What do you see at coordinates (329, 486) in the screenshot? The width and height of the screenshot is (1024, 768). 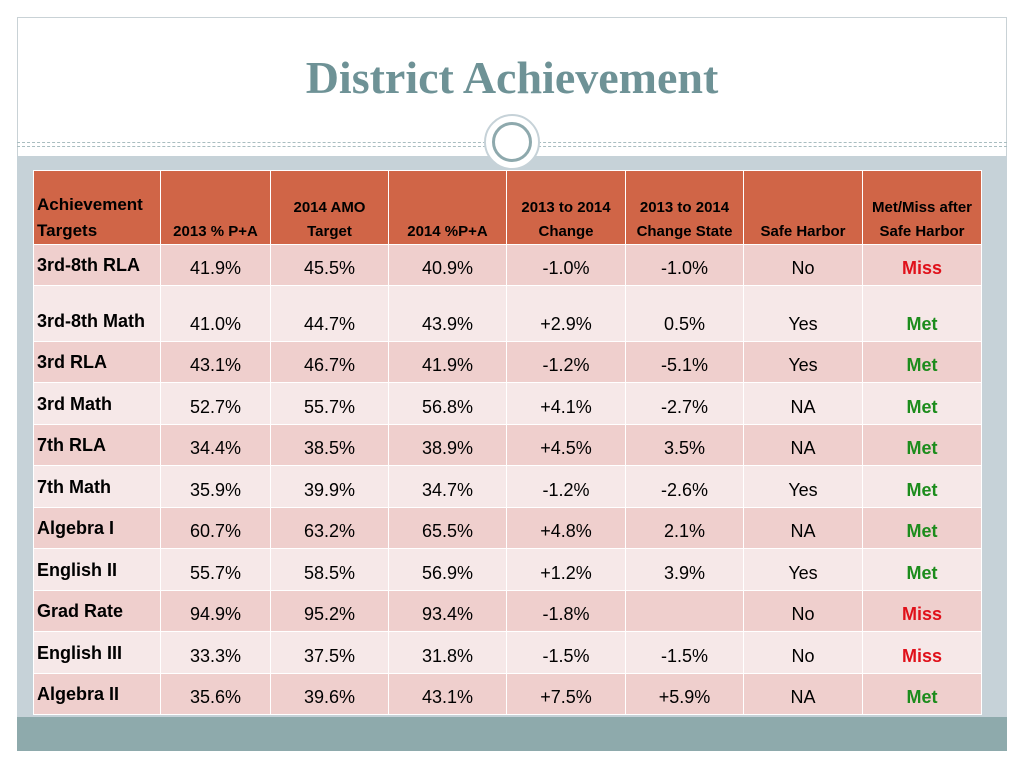 I see `table-cell: 39.9%` at bounding box center [329, 486].